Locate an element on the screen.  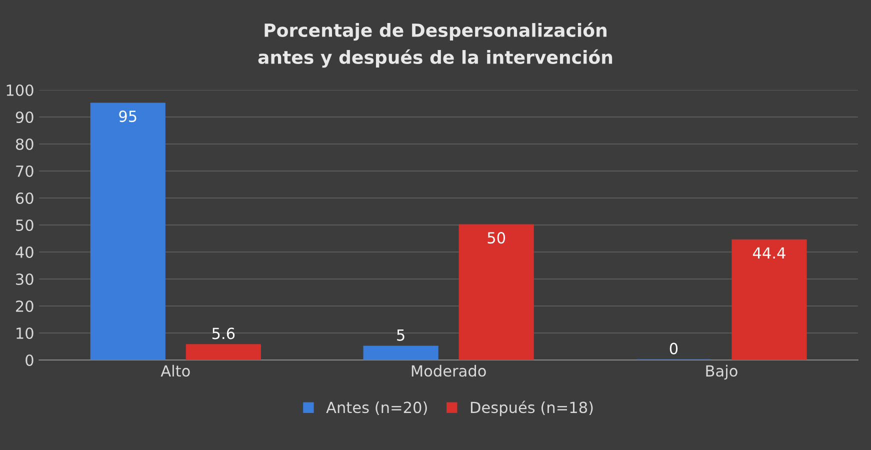
y-tick-label: 50 is located at coordinates (25, 225).